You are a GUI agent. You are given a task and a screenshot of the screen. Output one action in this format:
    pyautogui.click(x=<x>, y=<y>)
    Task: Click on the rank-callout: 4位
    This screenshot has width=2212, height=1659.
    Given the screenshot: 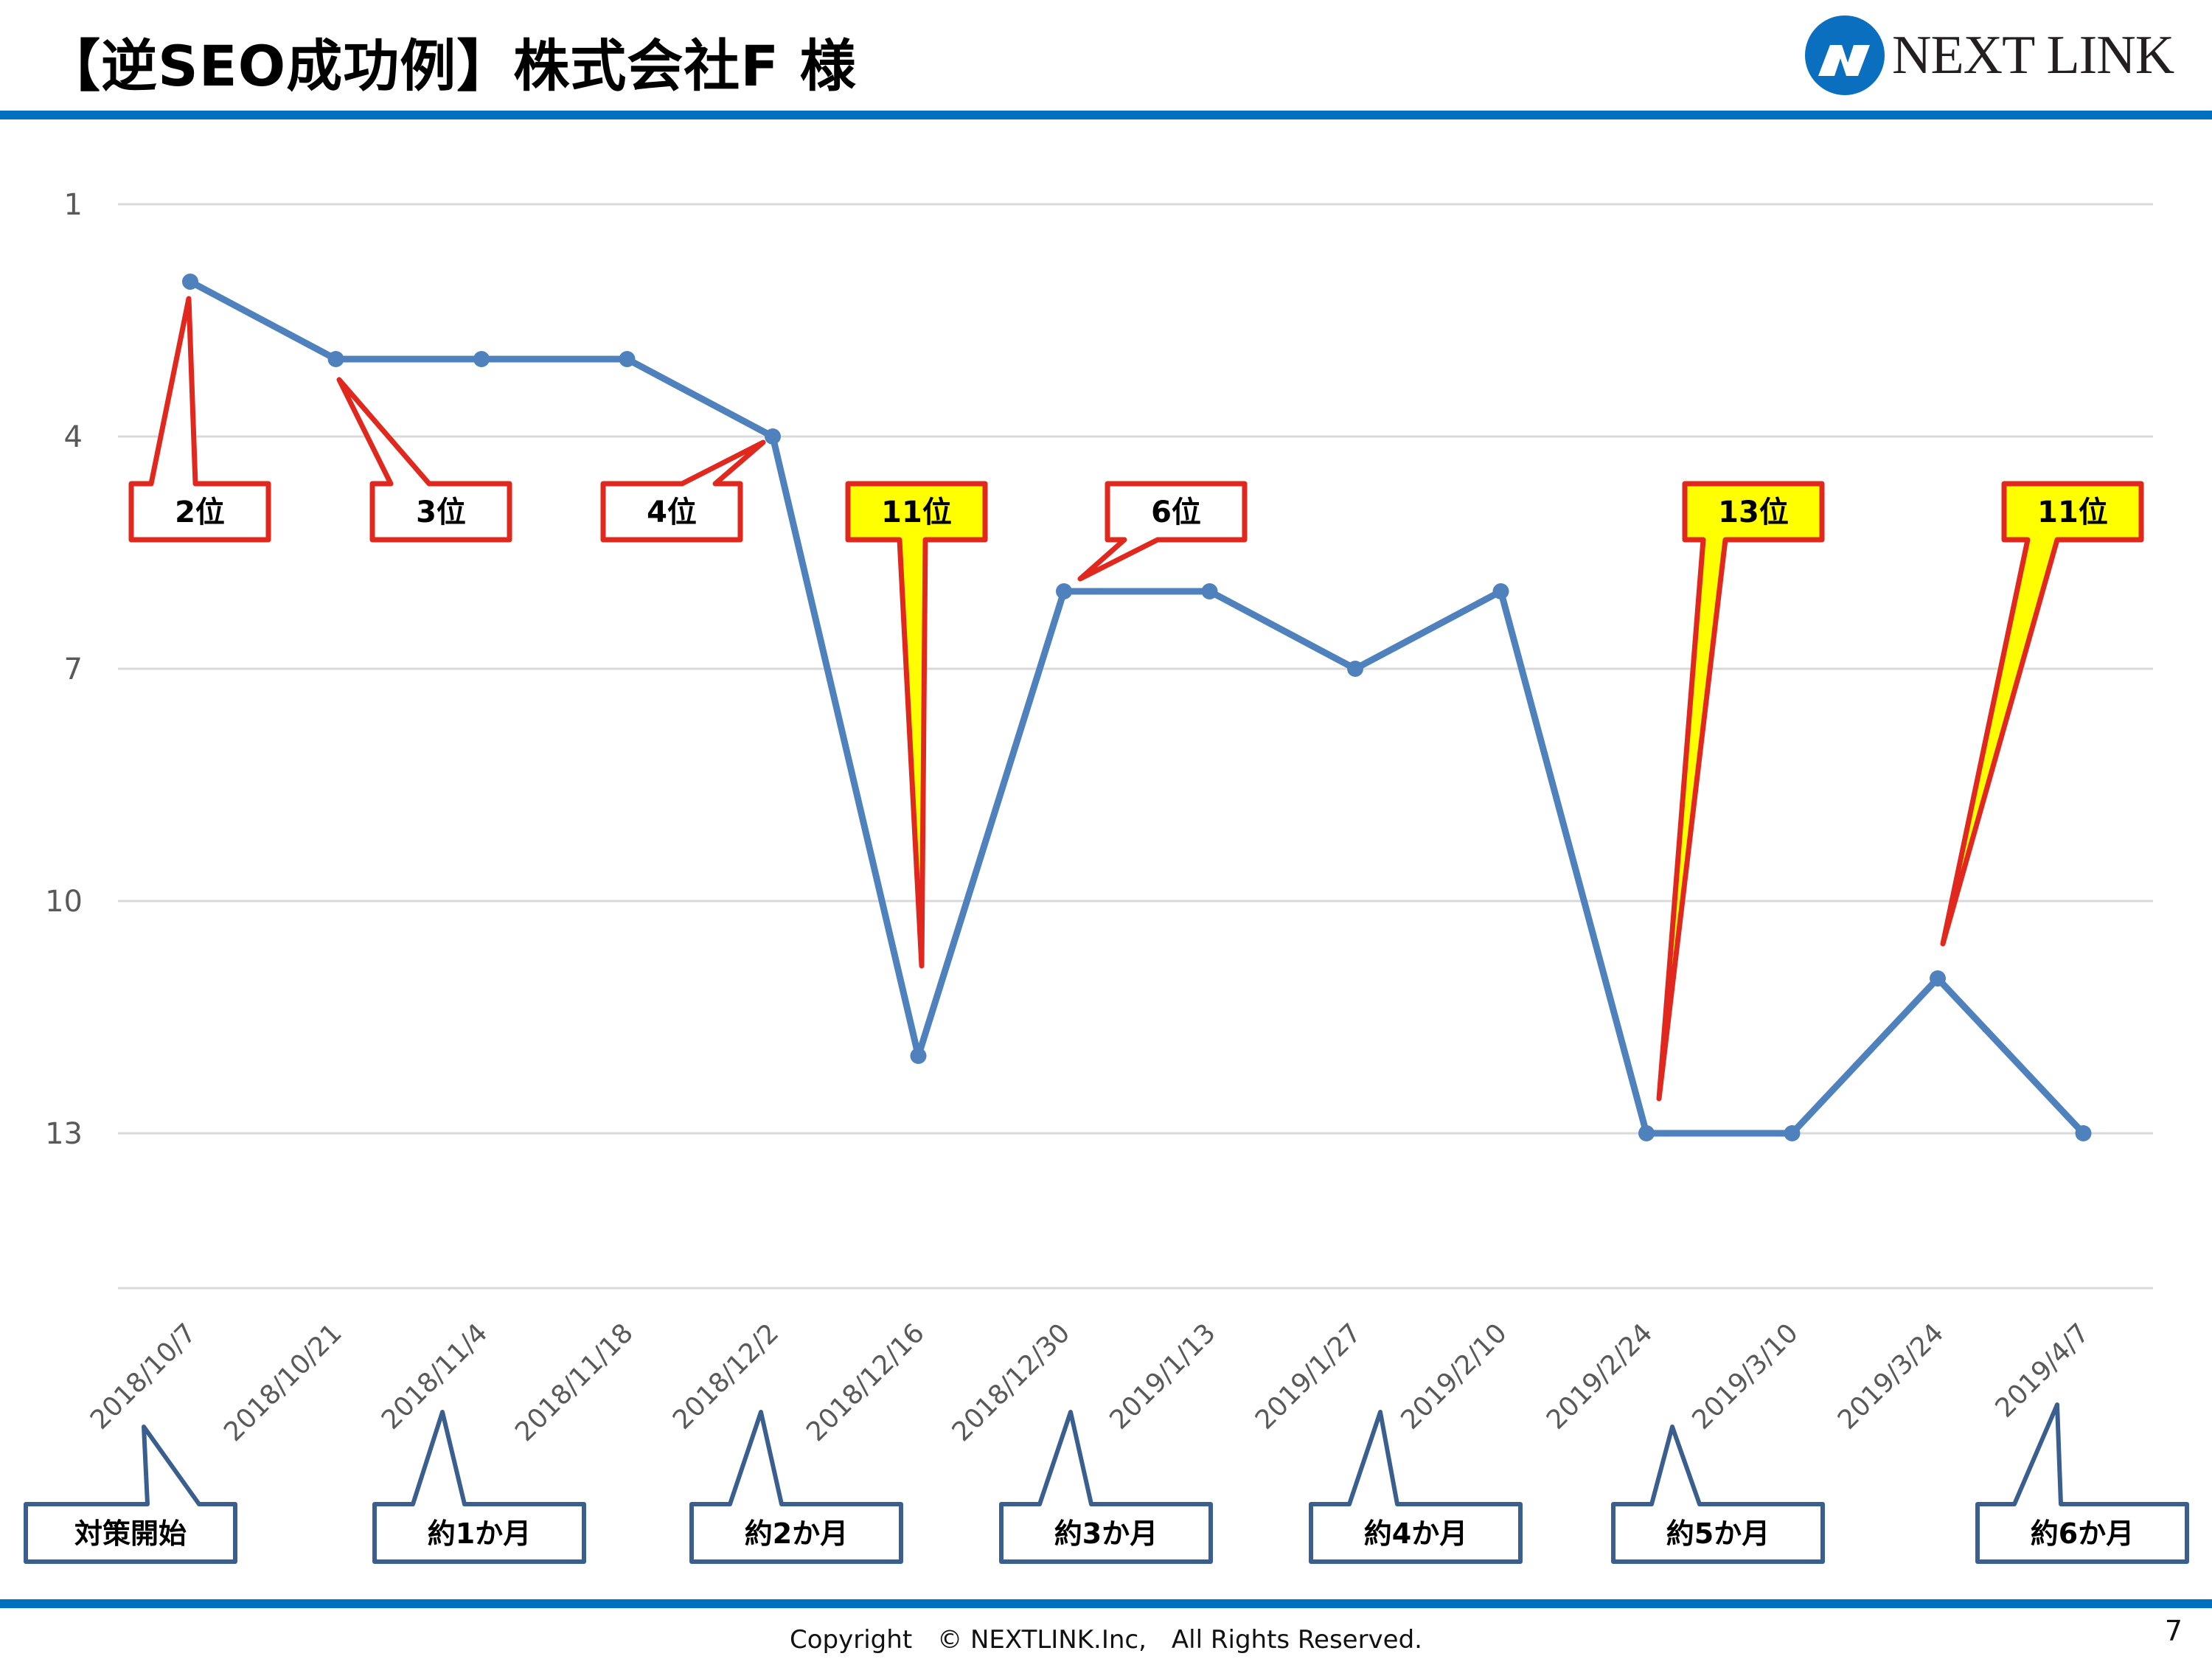 What is the action you would take?
    pyautogui.click(x=683, y=491)
    